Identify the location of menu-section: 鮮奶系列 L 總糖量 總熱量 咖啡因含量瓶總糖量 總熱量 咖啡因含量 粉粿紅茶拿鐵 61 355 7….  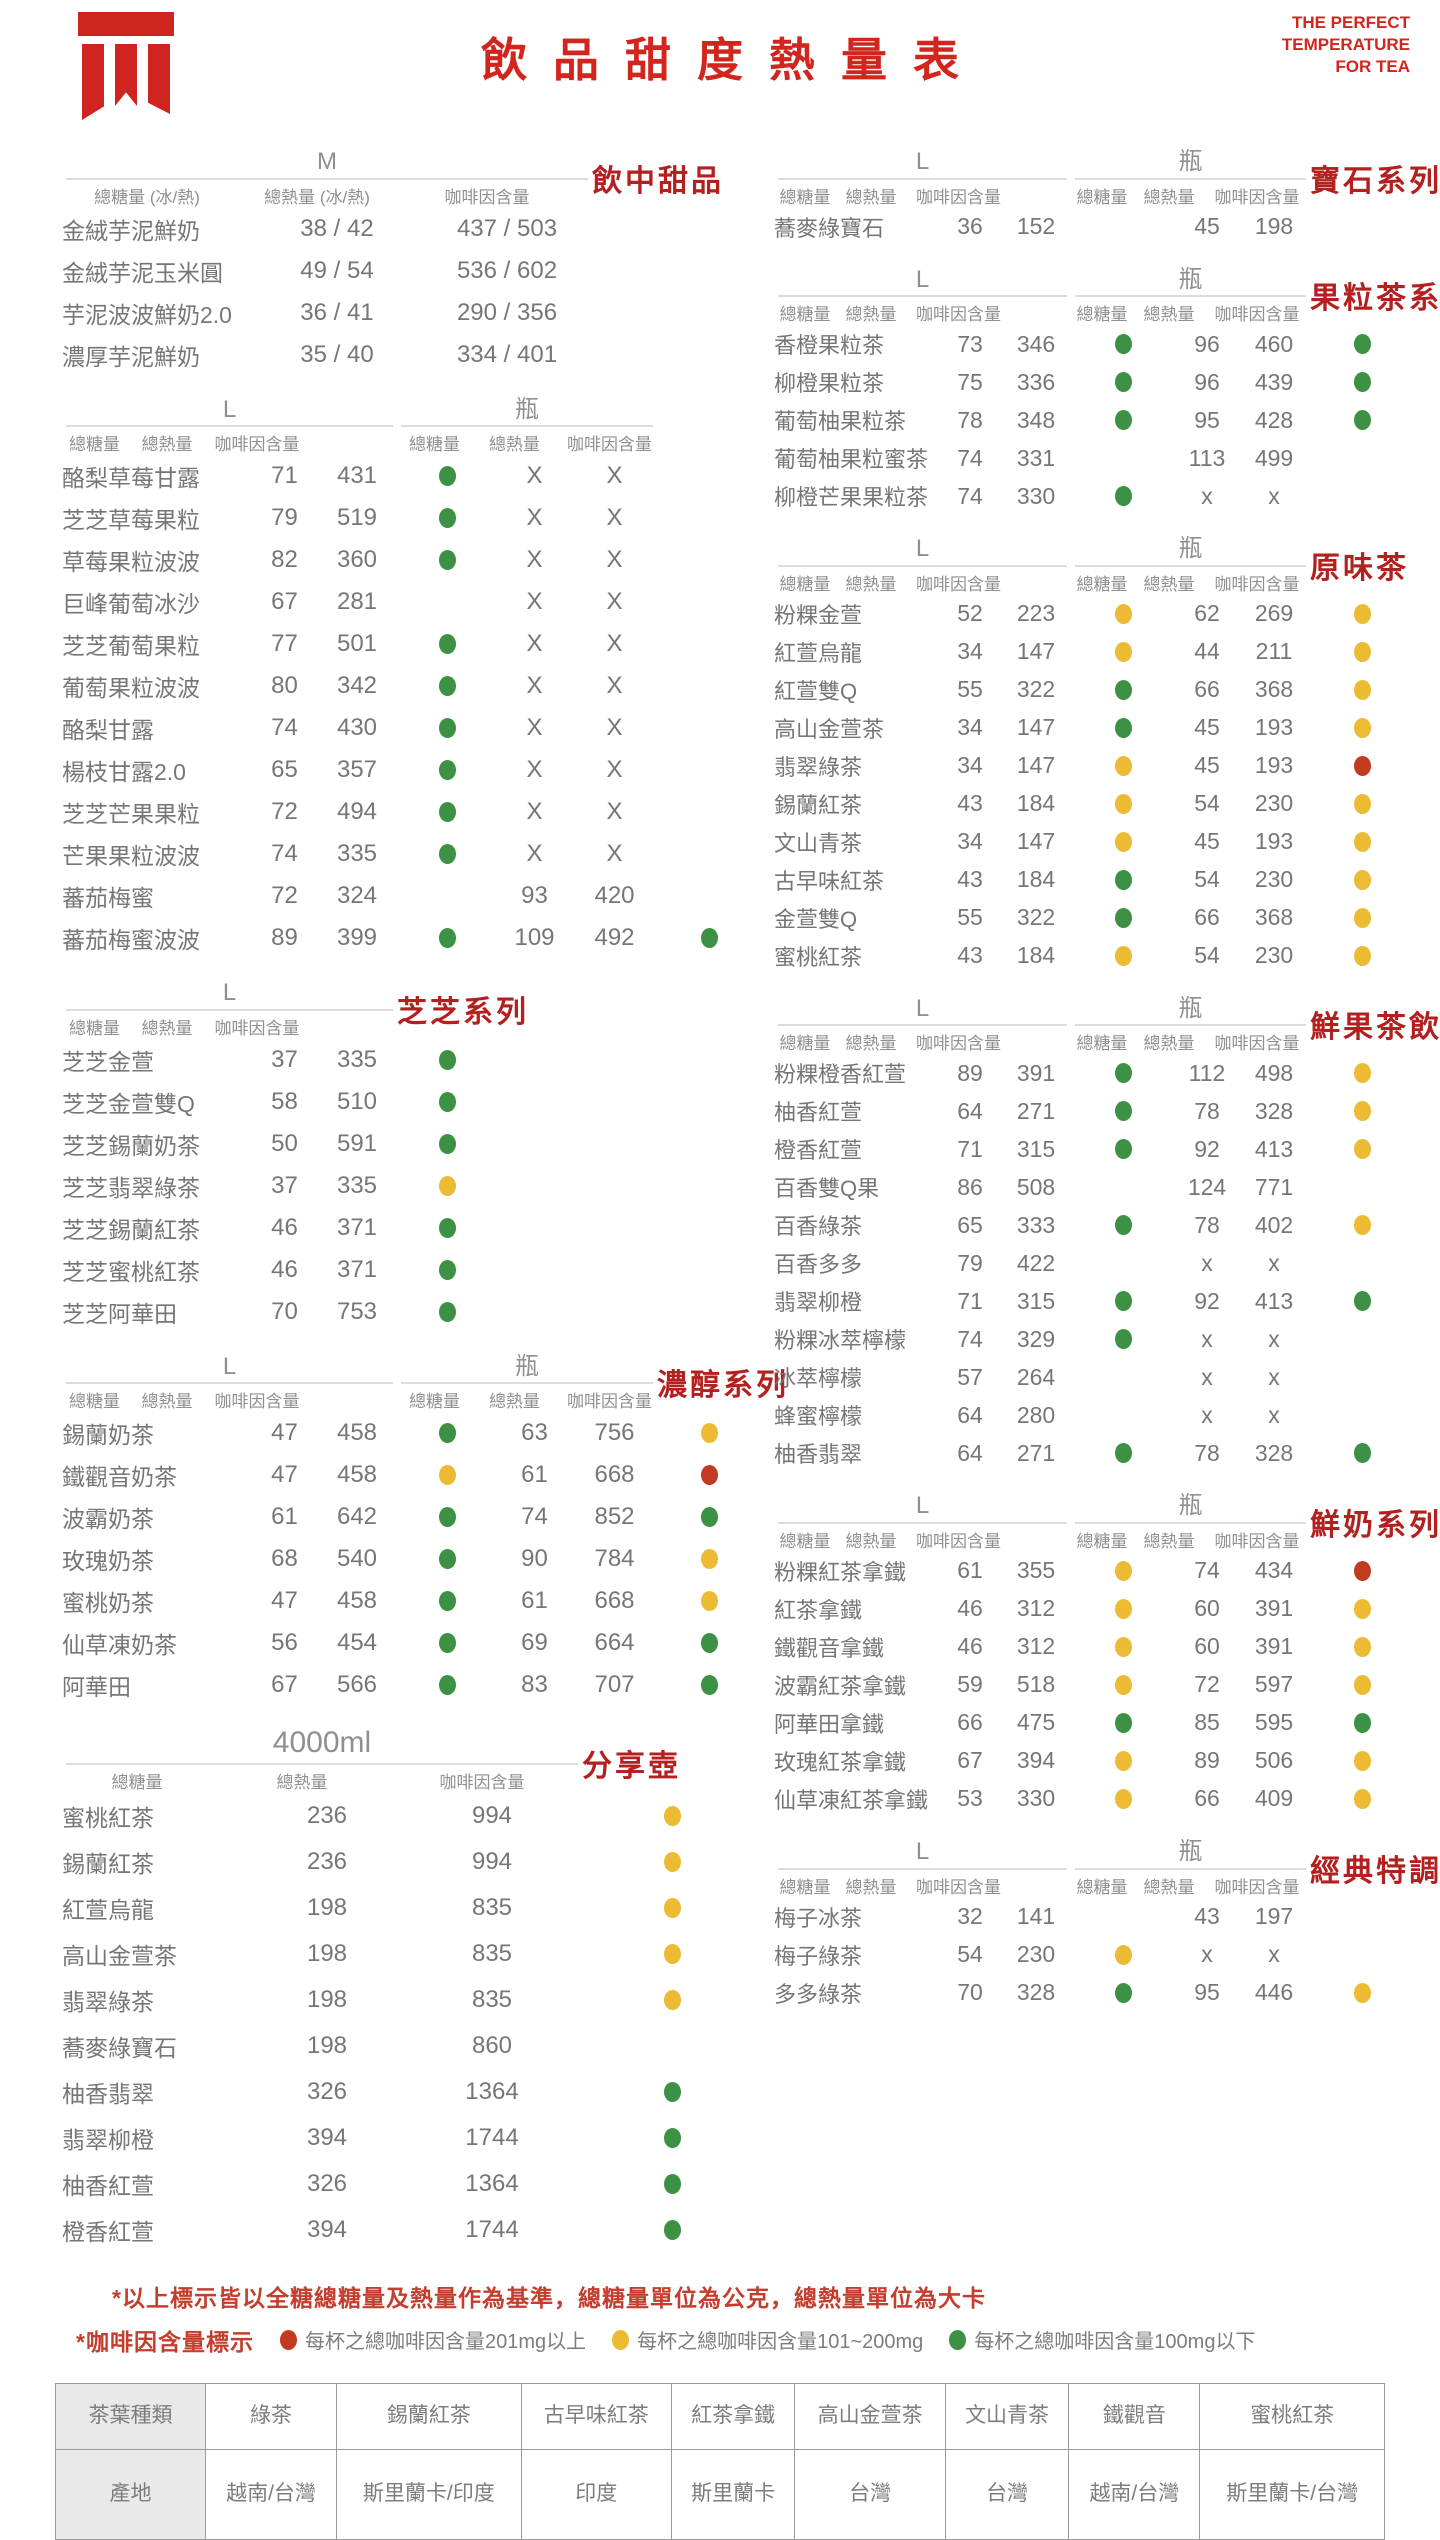
(1106, 1655).